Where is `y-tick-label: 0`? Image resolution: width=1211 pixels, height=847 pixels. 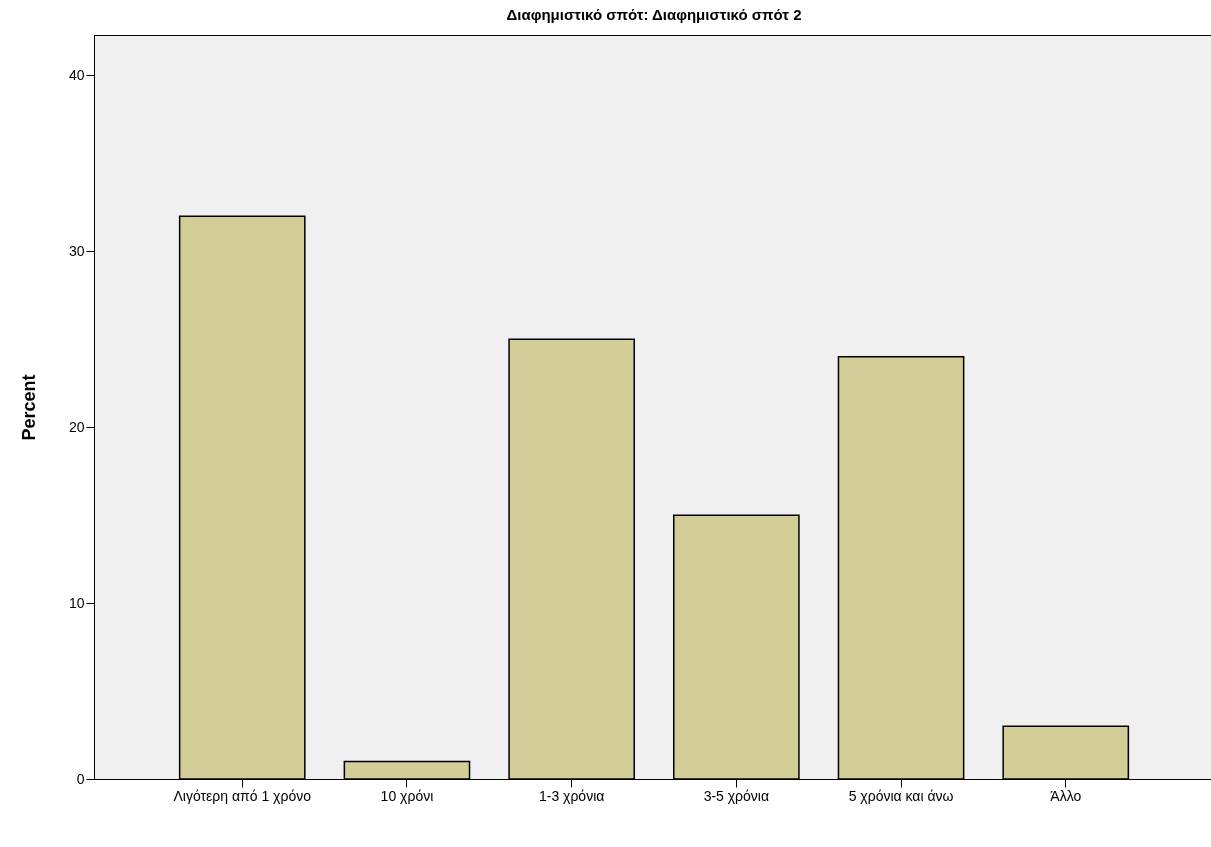 y-tick-label: 0 is located at coordinates (80, 778).